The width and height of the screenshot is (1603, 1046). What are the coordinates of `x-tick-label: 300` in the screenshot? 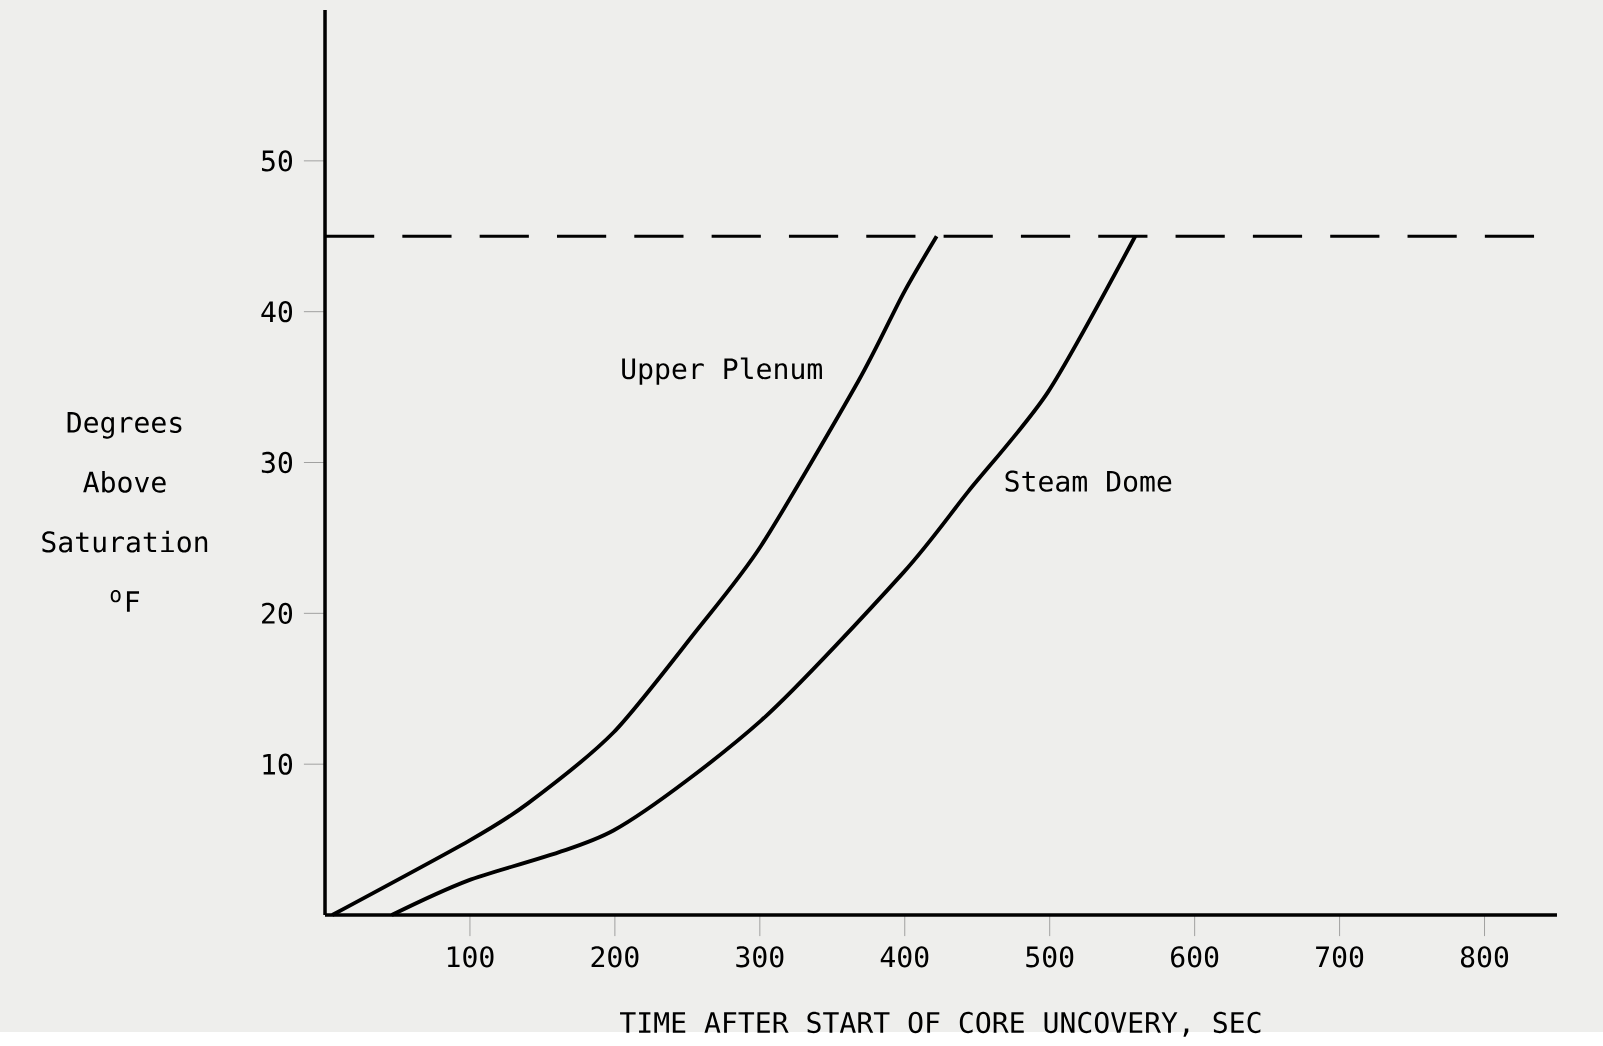 It's located at (760, 957).